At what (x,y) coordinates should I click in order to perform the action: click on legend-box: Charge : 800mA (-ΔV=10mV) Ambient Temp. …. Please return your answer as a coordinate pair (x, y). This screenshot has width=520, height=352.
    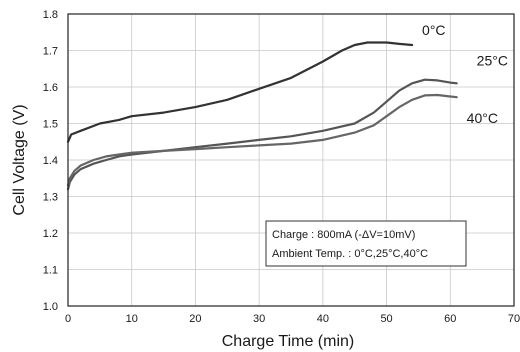
    Looking at the image, I should click on (366, 243).